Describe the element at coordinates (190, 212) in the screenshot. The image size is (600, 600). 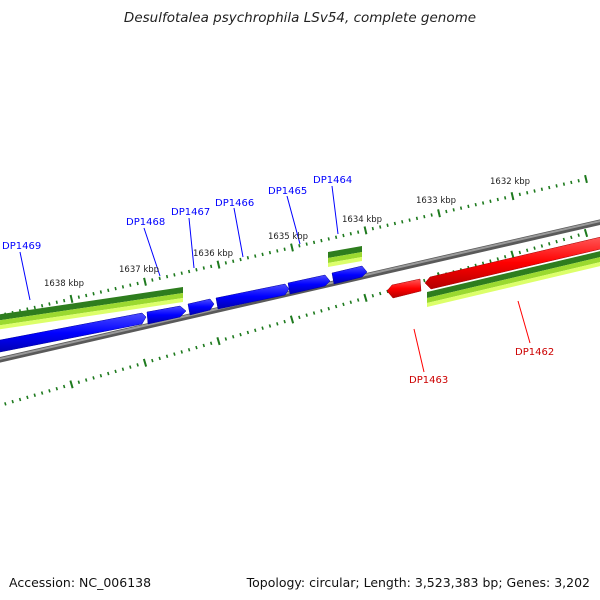
I see `gene-label-dp1467: DP1467` at that location.